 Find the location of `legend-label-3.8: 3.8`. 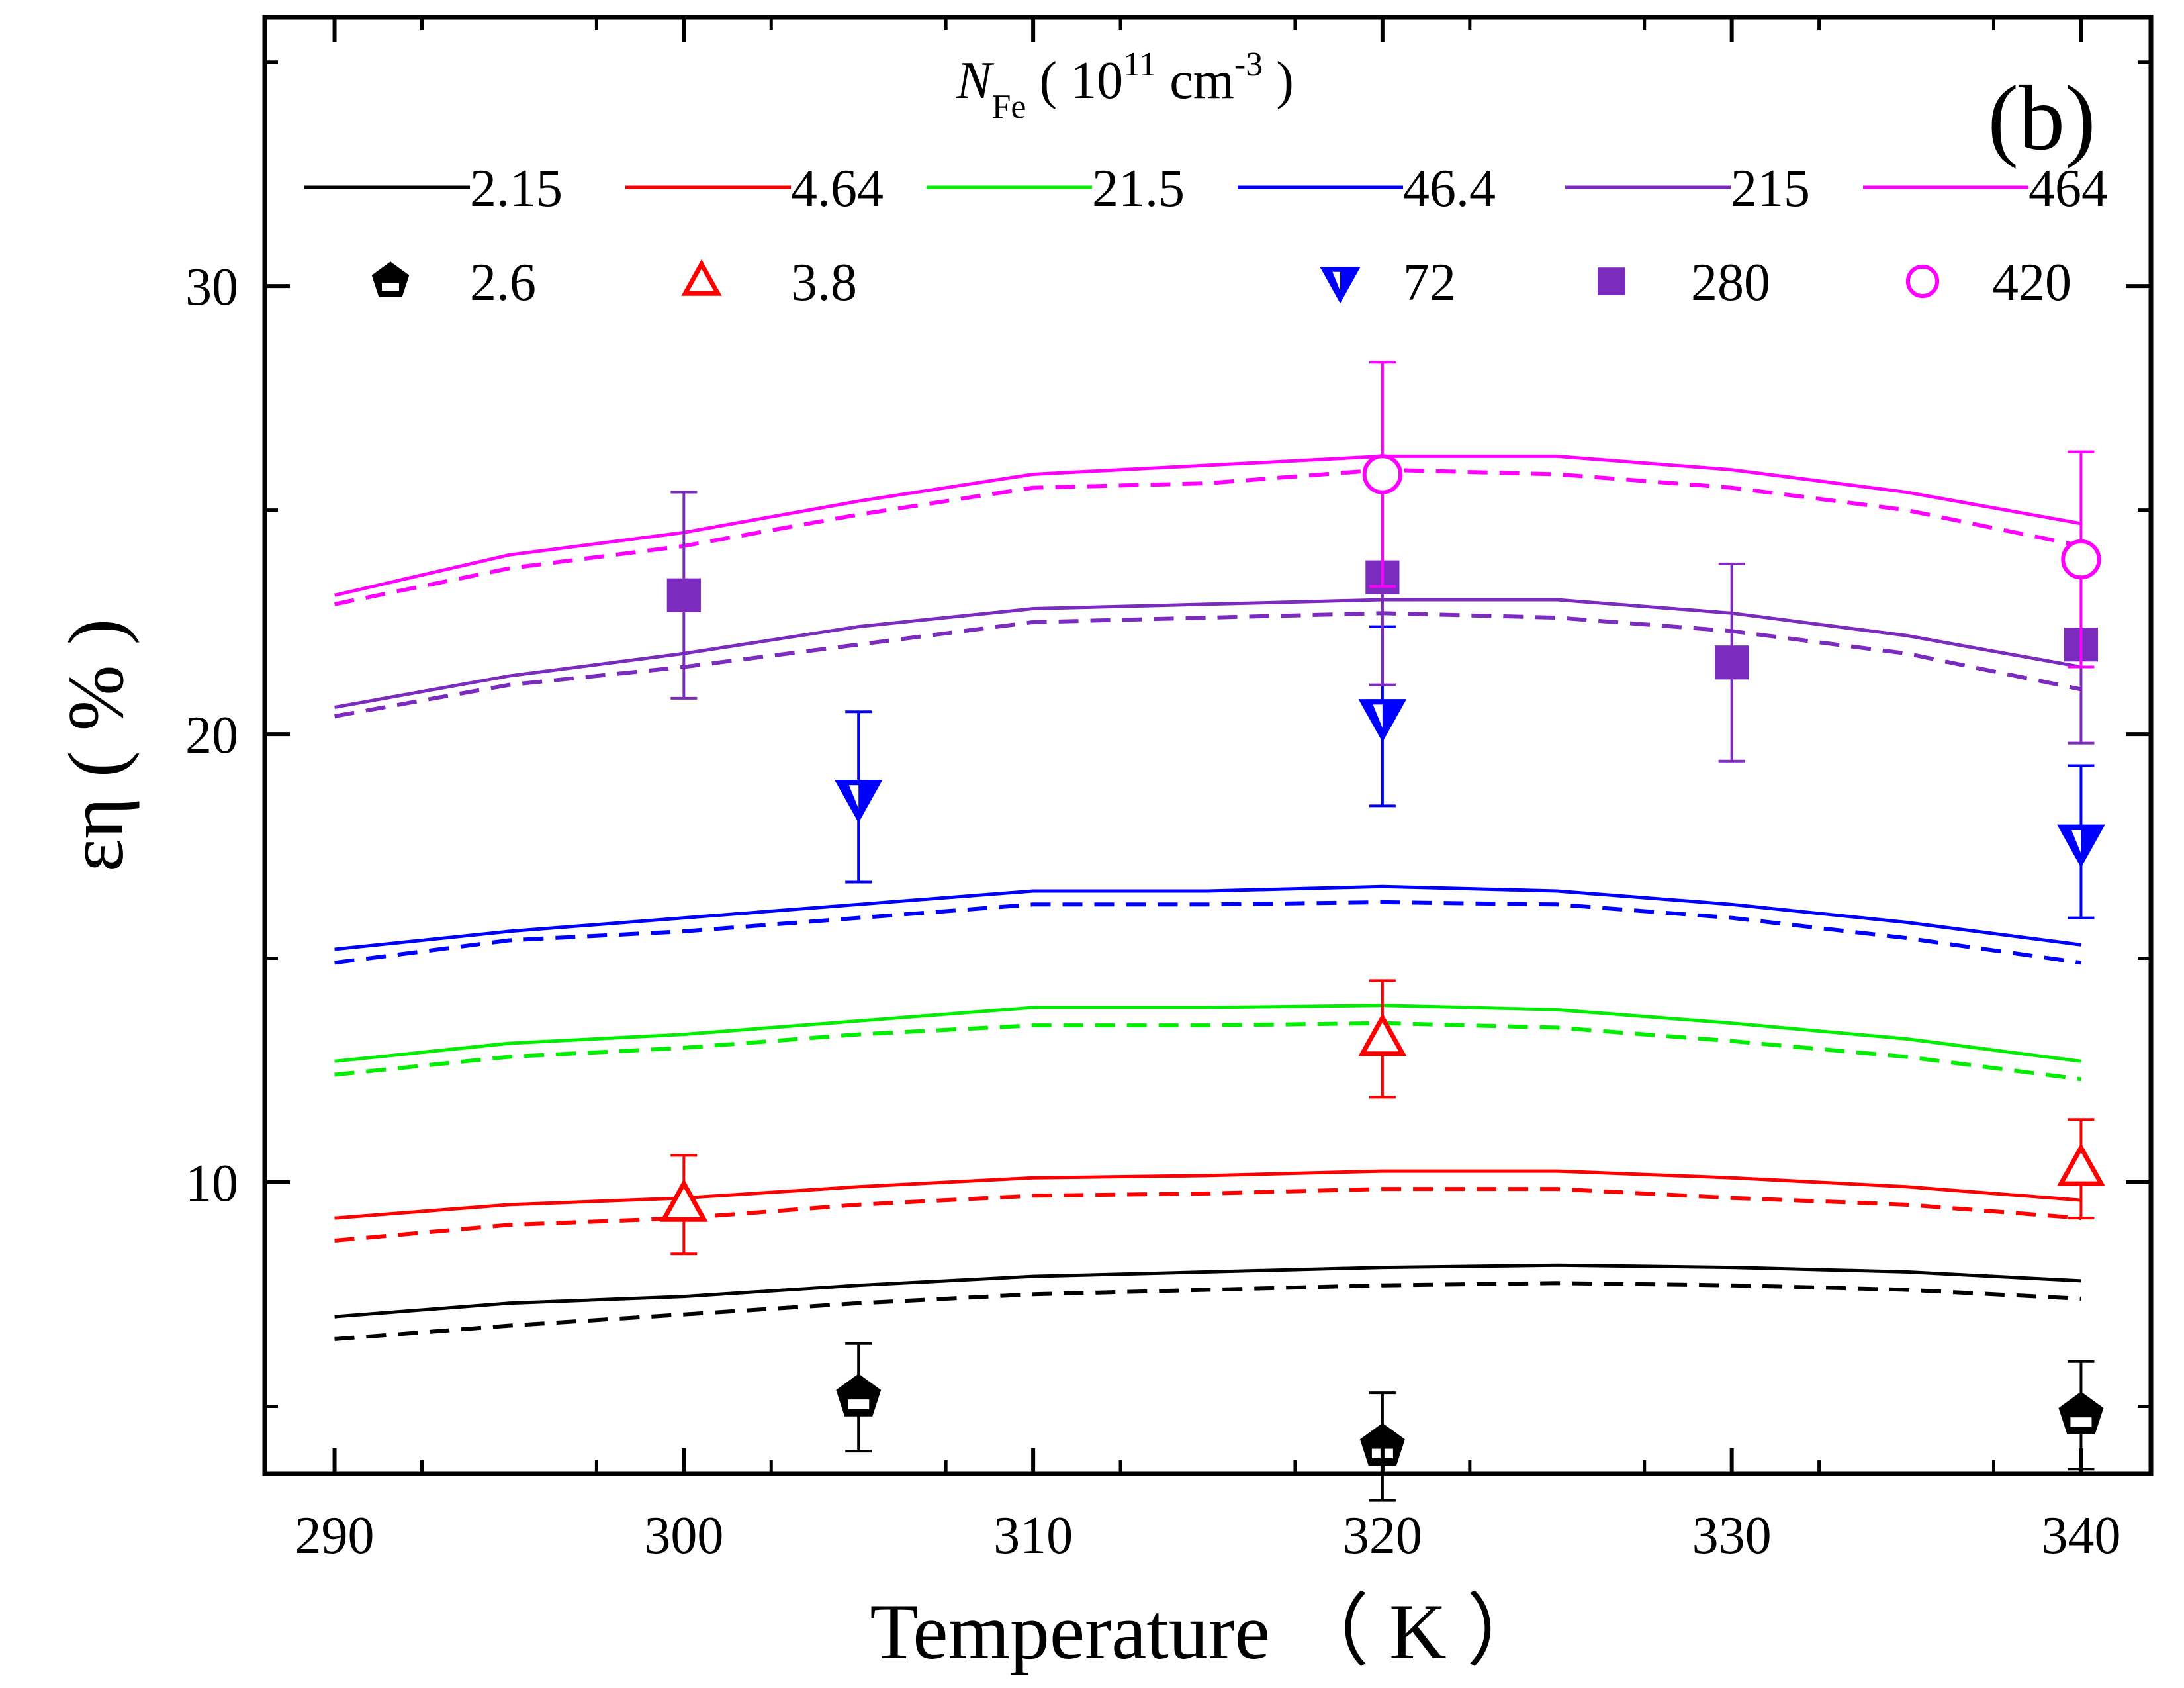

legend-label-3.8: 3.8 is located at coordinates (824, 283).